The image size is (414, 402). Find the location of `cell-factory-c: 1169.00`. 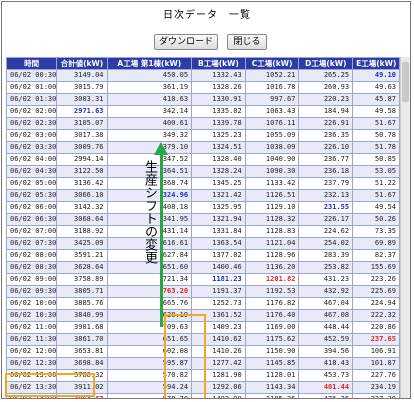

cell-factory-c: 1169.00 is located at coordinates (272, 327).